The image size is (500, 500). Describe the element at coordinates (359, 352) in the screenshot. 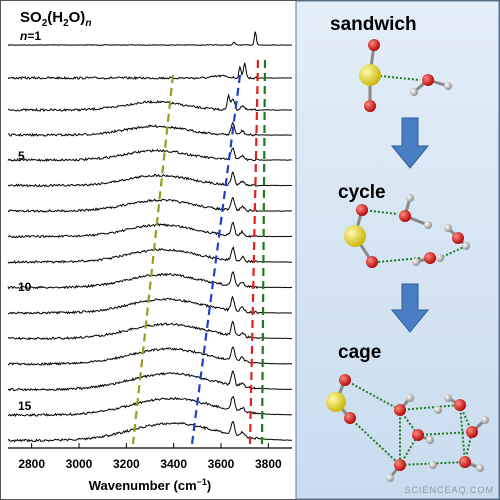

I see `structure-label: cage` at that location.